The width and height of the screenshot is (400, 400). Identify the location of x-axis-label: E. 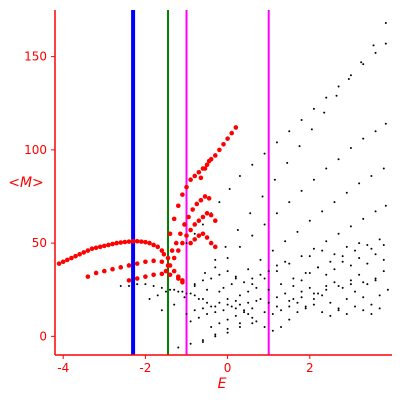
(222, 384).